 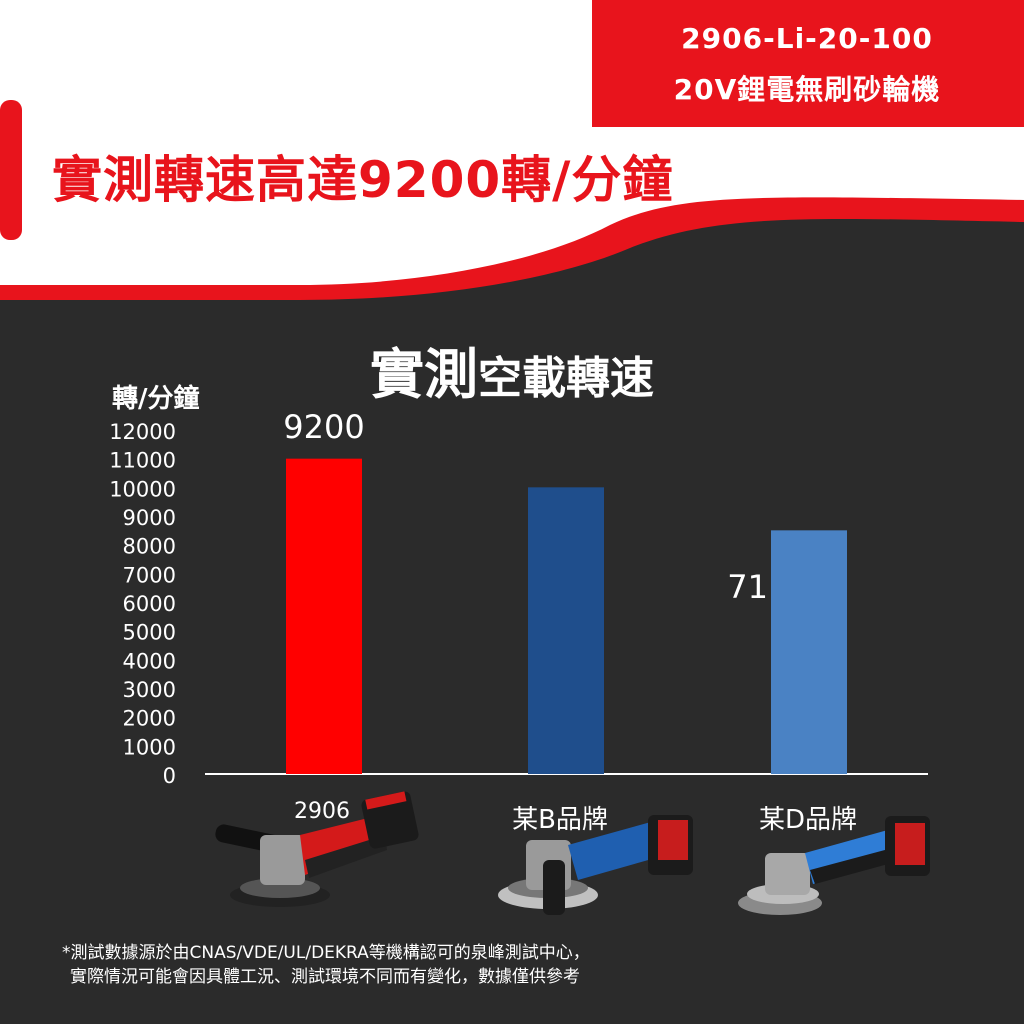 What do you see at coordinates (149, 604) in the screenshot?
I see `y-tick-label: 6000` at bounding box center [149, 604].